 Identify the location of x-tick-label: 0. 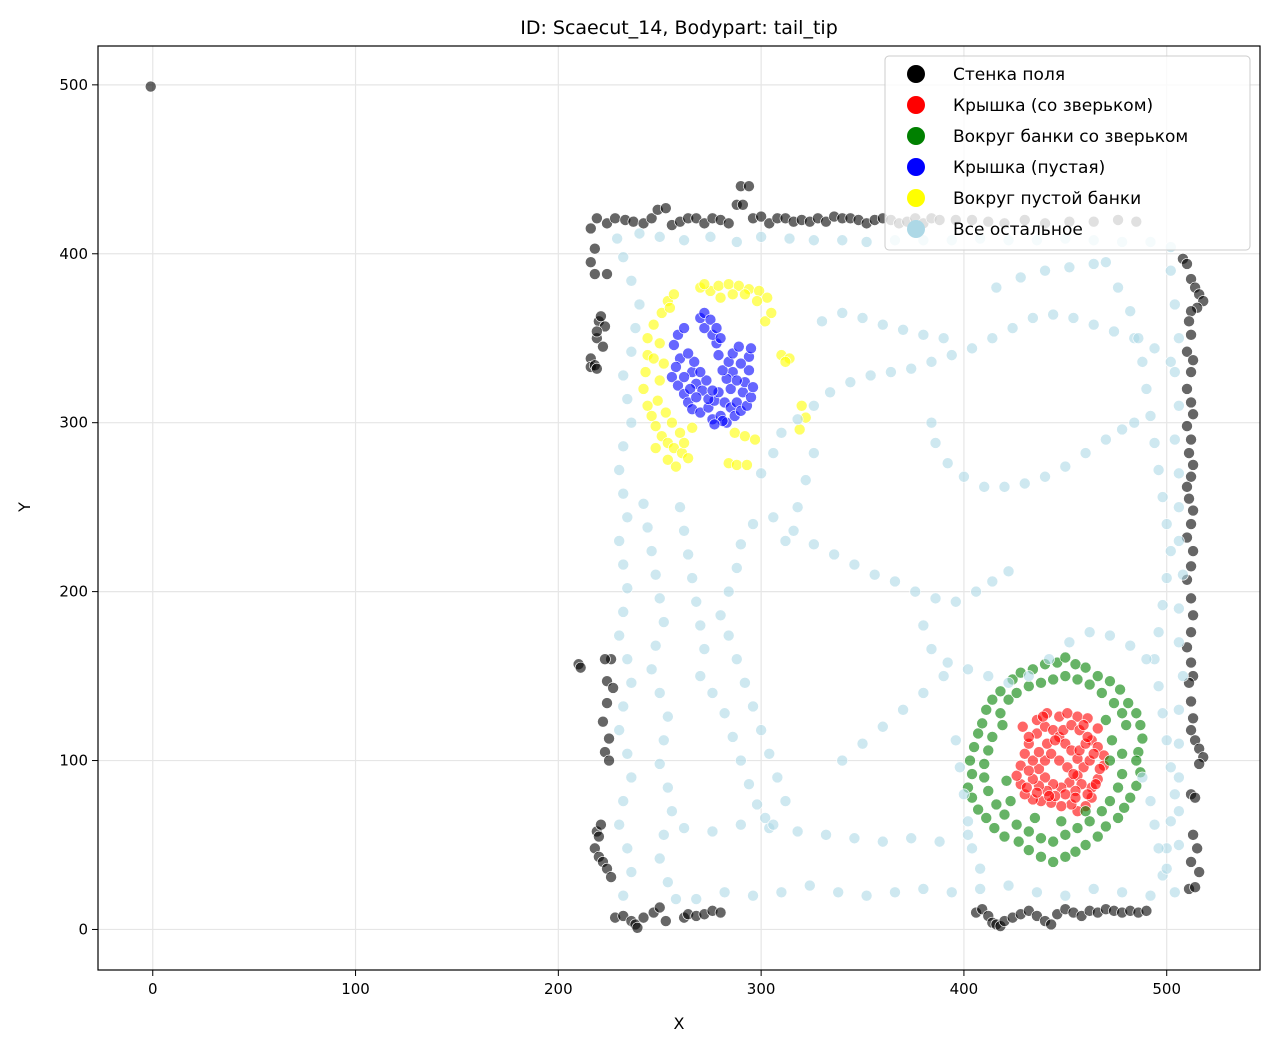
(153, 989).